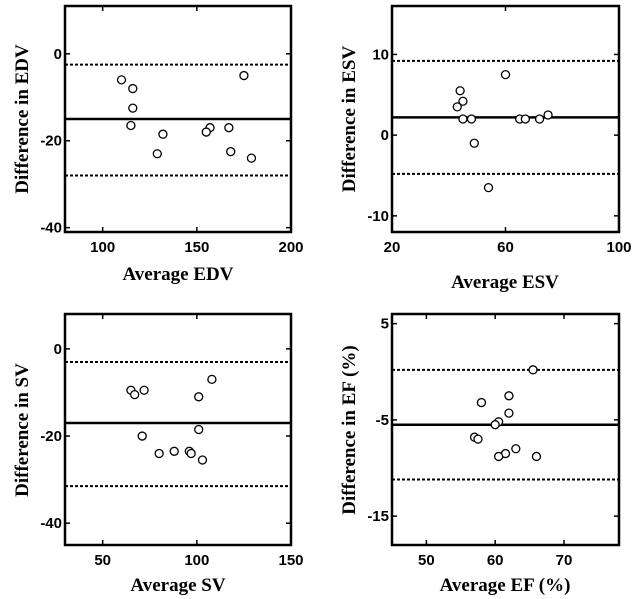 This screenshot has width=635, height=599. What do you see at coordinates (392, 247) in the screenshot?
I see `x-tick-label: 20` at bounding box center [392, 247].